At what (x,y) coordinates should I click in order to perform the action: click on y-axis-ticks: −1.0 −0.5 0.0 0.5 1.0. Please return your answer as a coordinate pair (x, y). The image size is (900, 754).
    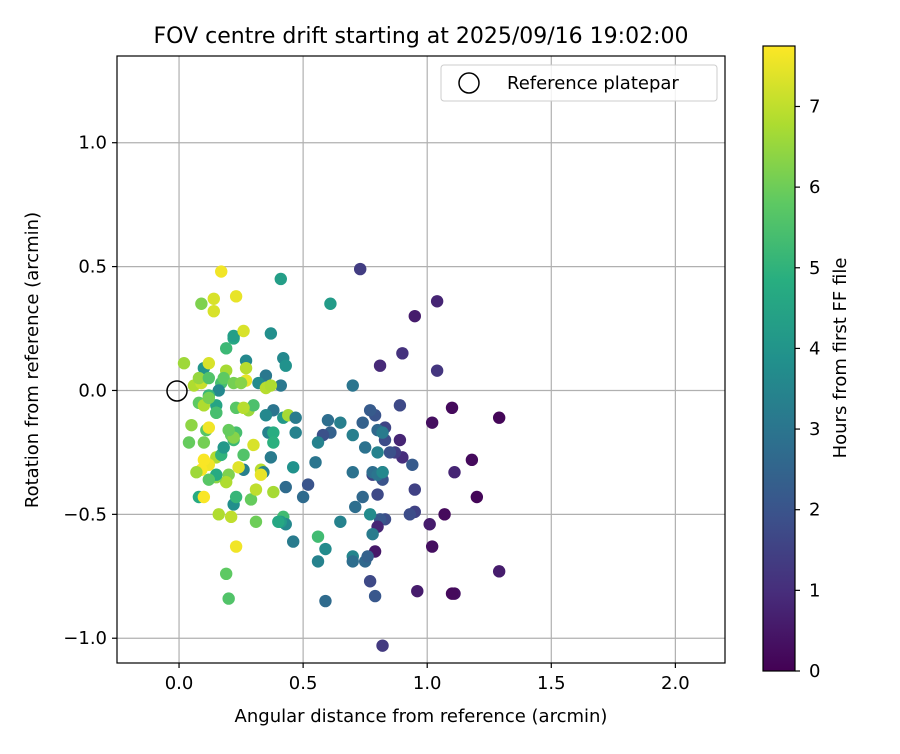
    Looking at the image, I should click on (90, 391).